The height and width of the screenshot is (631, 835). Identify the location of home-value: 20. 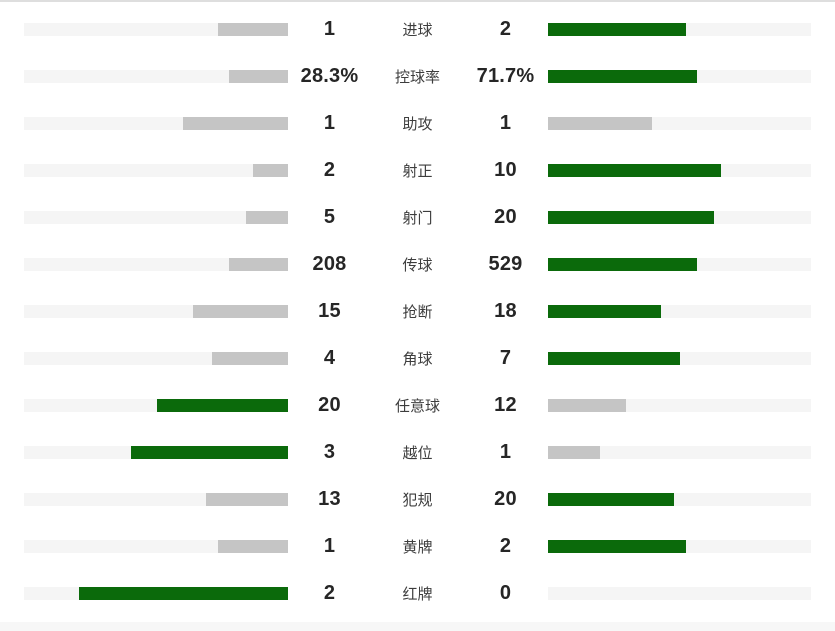
(329, 405).